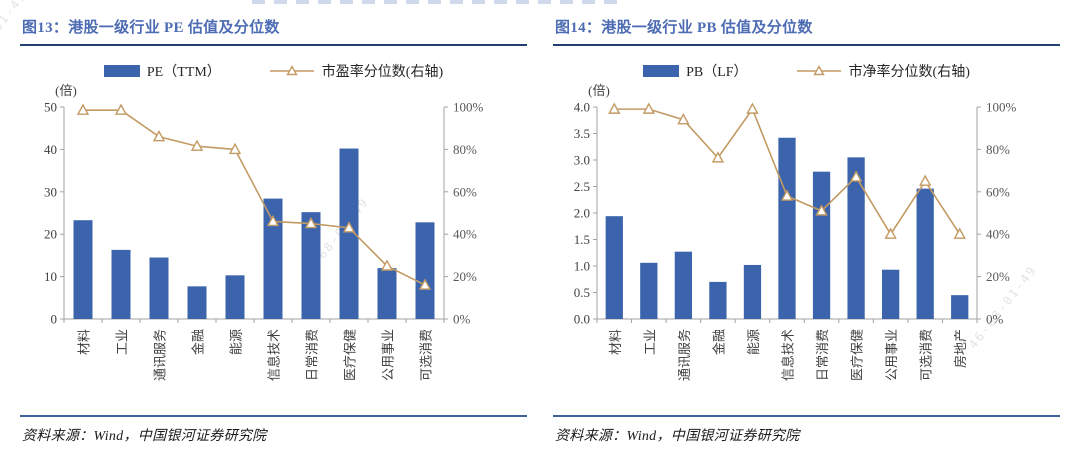 The image size is (1080, 458). Describe the element at coordinates (382, 72) in the screenshot. I see `legend-label: 市盈率分位数(右轴)` at that location.